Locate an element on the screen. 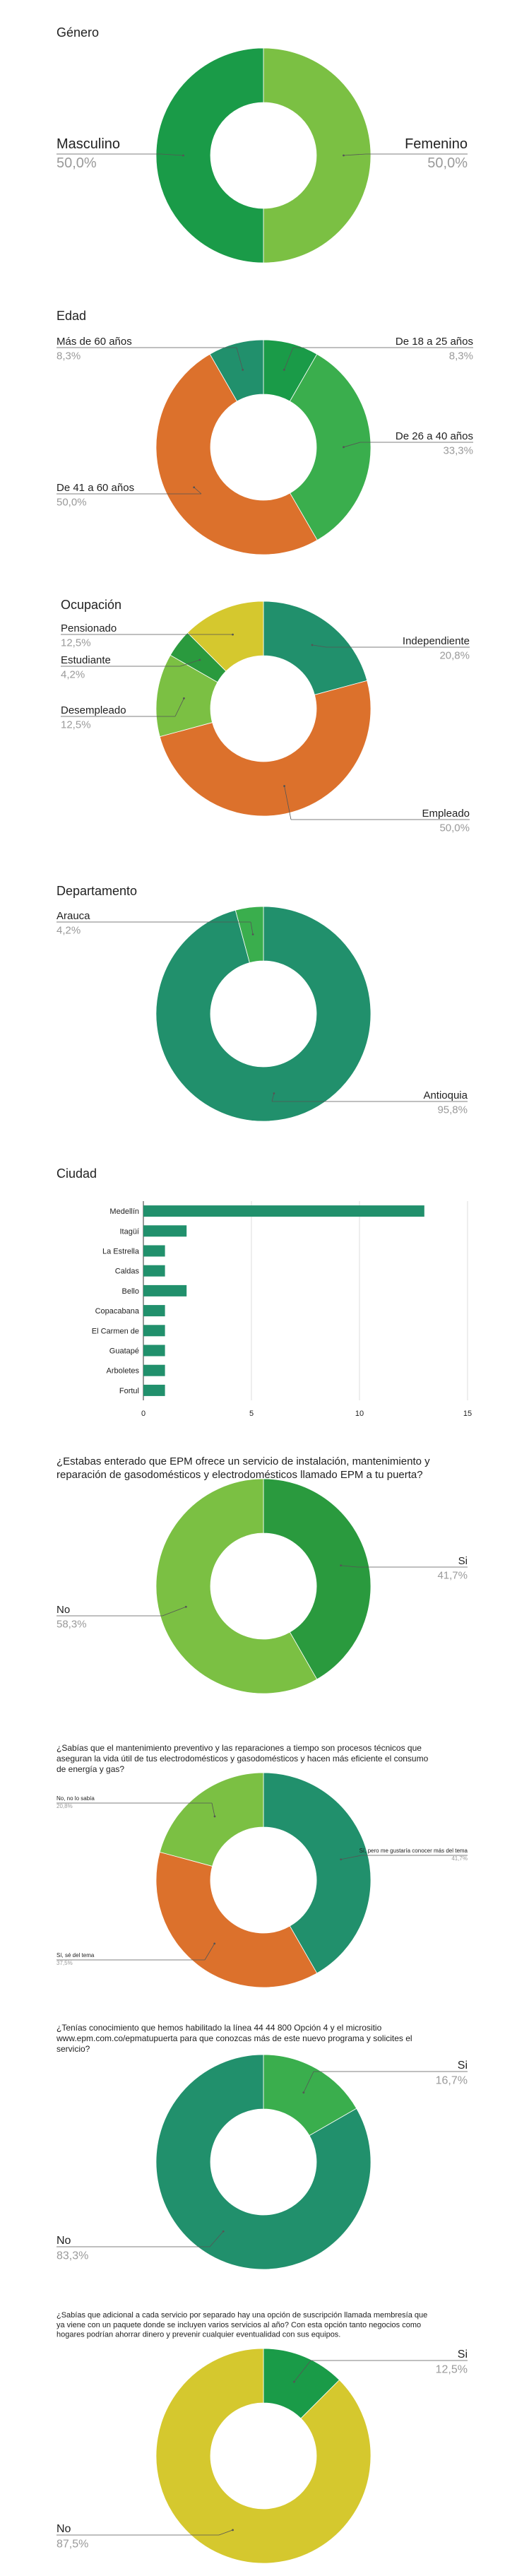 This screenshot has width=529, height=2576. slice-de-26-a-40-anos is located at coordinates (330, 447).